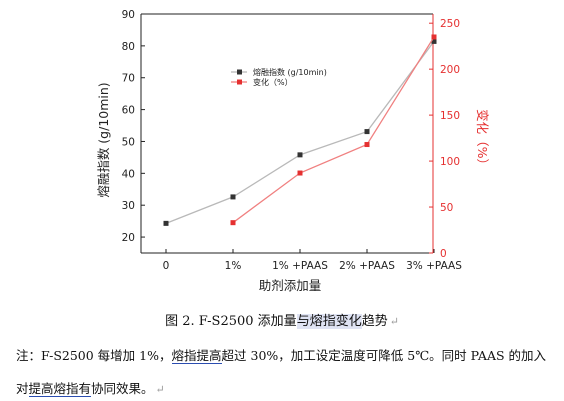 The width and height of the screenshot is (564, 401). What do you see at coordinates (482, 140) in the screenshot?
I see `right-axis-title: 变化（%）` at bounding box center [482, 140].